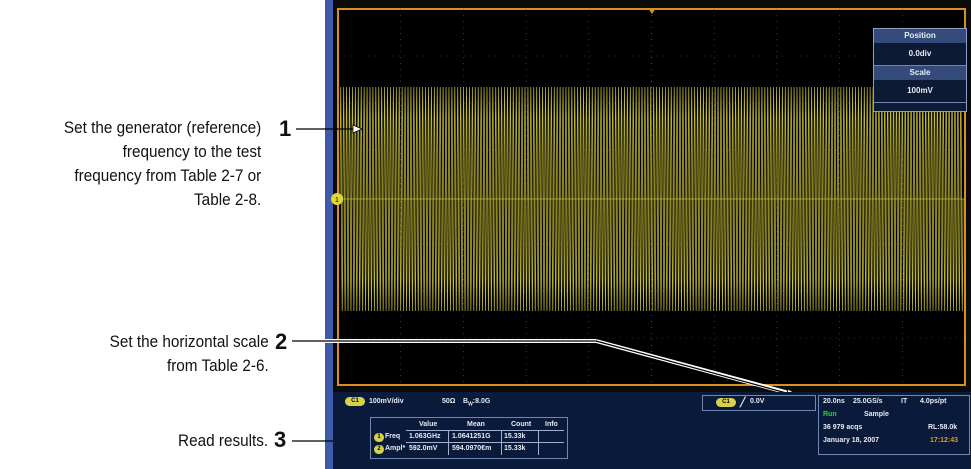  What do you see at coordinates (876, 414) in the screenshot?
I see `acquisition-mode: Sample` at bounding box center [876, 414].